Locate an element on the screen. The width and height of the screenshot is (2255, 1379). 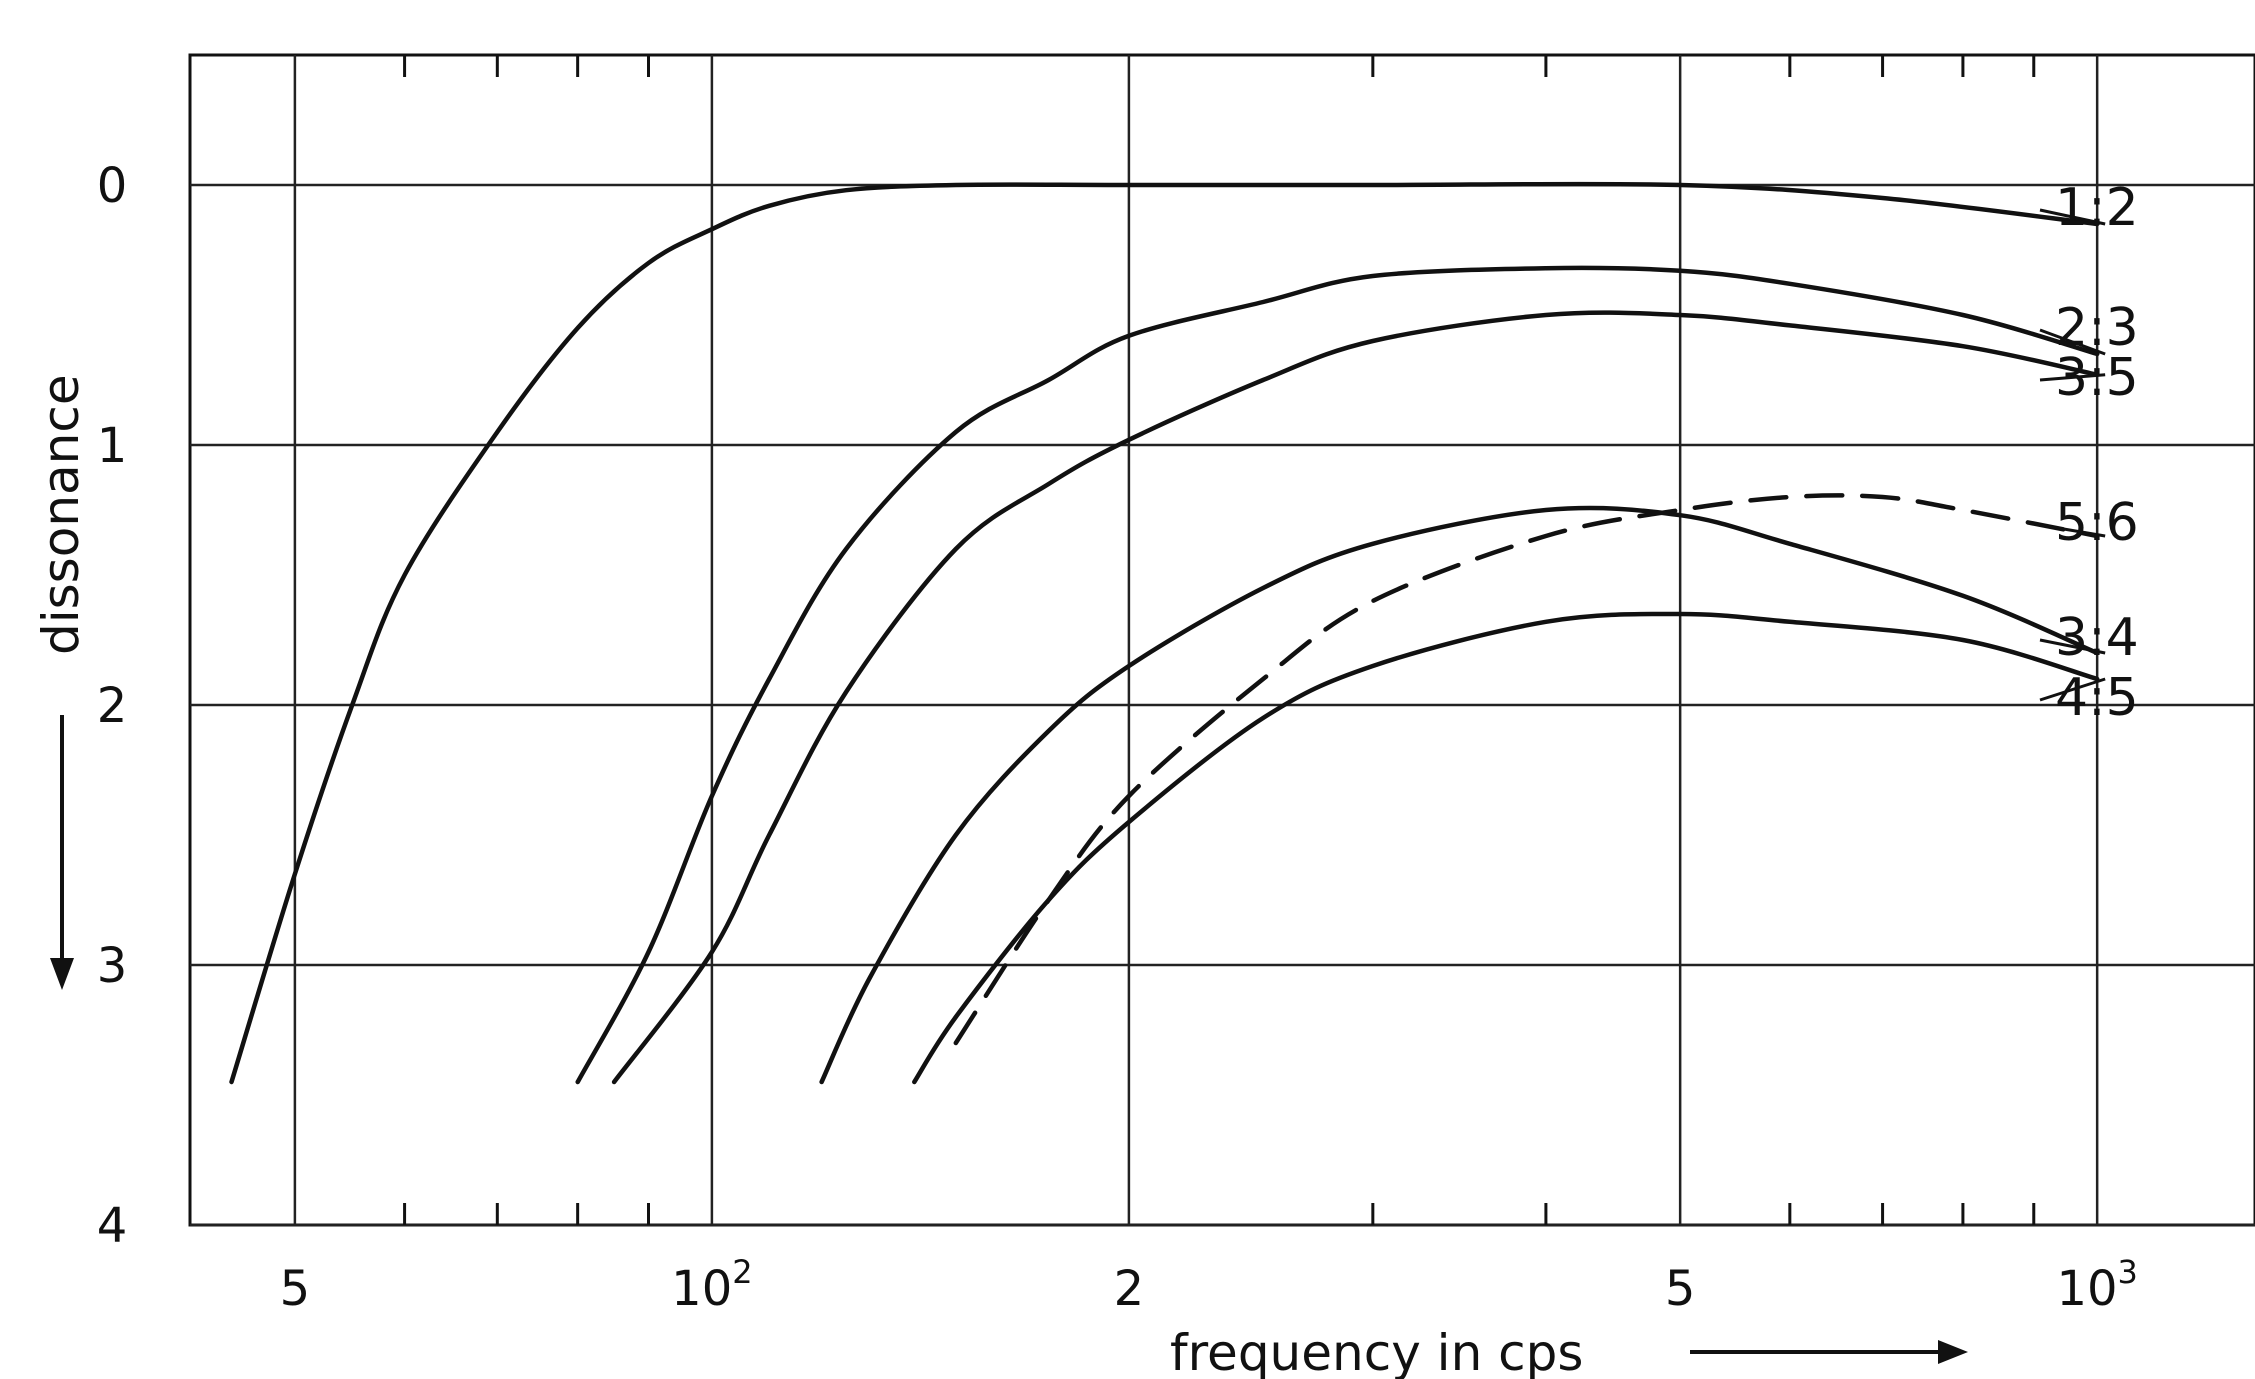
y-tick-label: 2 is located at coordinates (112, 706).